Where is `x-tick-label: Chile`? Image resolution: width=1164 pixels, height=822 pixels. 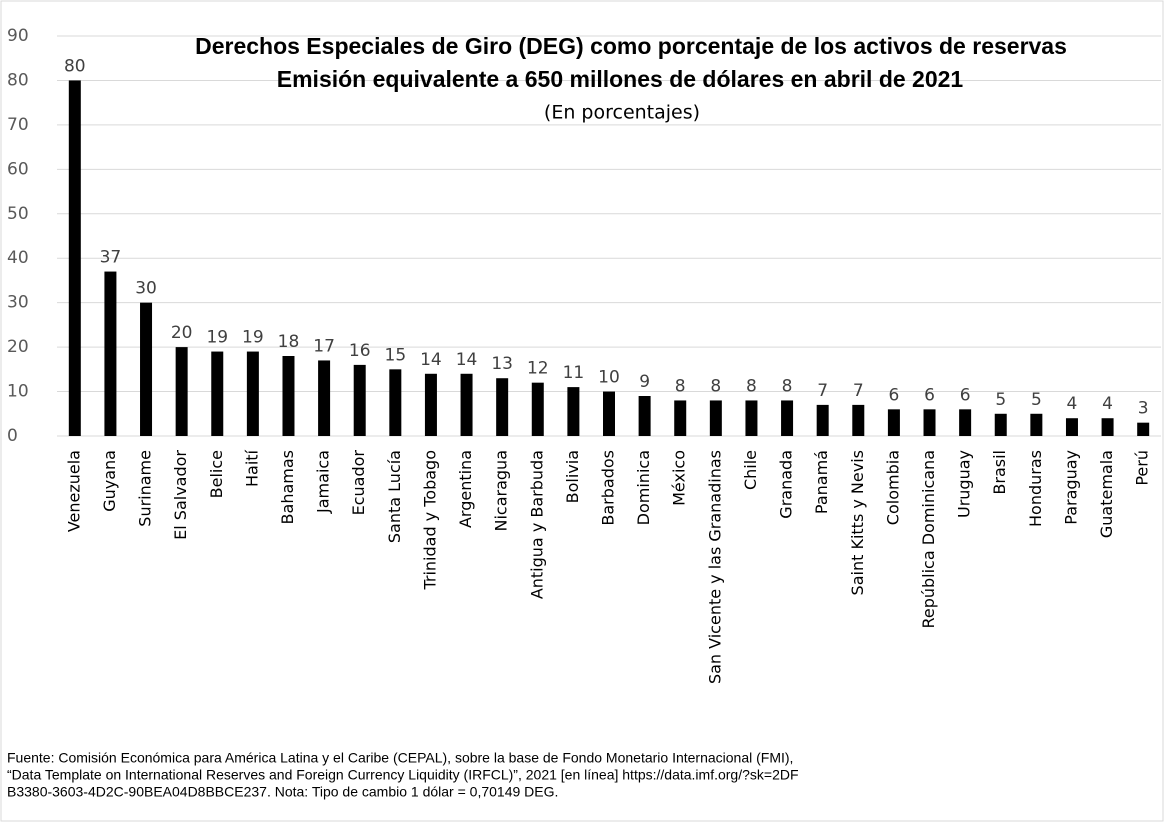 x-tick-label: Chile is located at coordinates (750, 470).